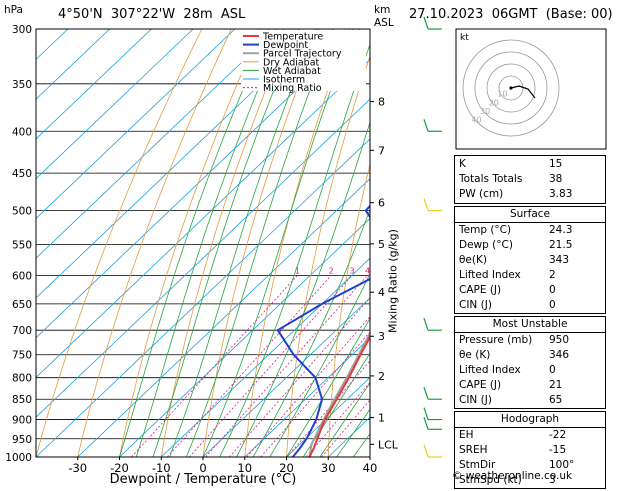  I want to click on mixing-ratio-label: 10, so click(420, 270).